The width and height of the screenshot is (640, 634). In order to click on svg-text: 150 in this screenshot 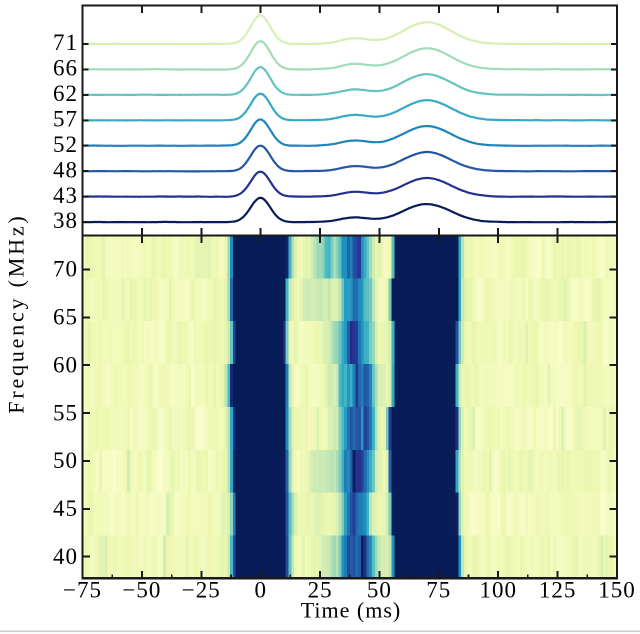, I will do `click(617, 590)`.